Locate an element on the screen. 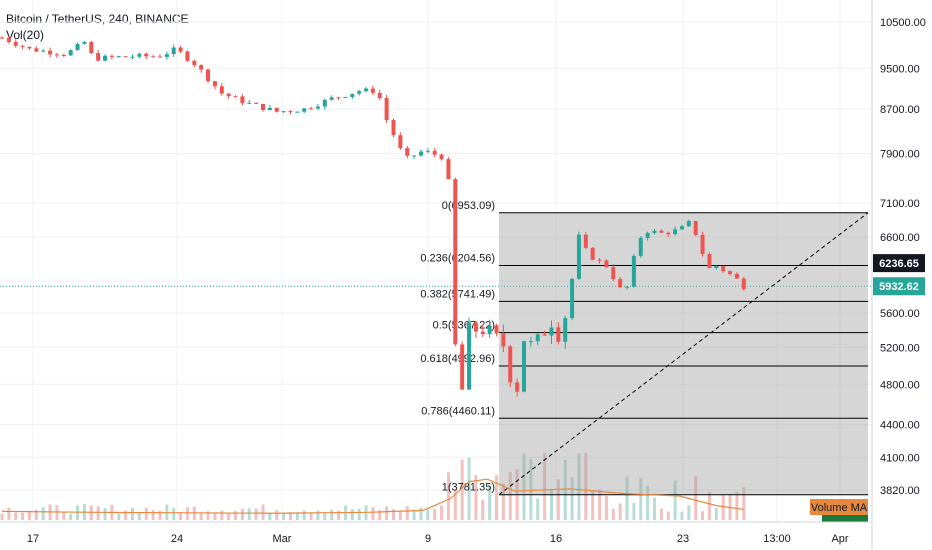 The image size is (932, 550). x-tick-label: 13:00 is located at coordinates (777, 539).